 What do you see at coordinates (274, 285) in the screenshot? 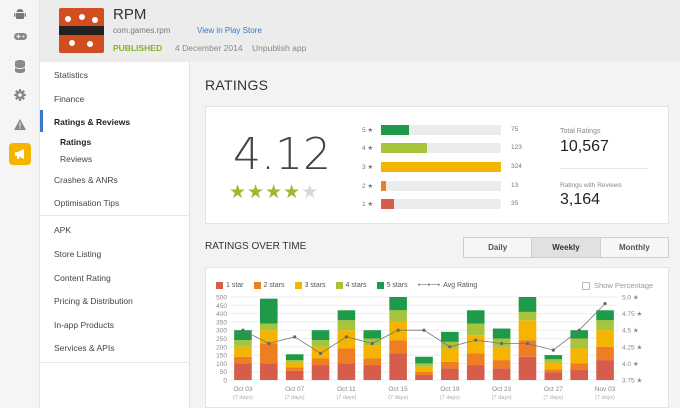
I see `legend-label: 2 stars` at bounding box center [274, 285].